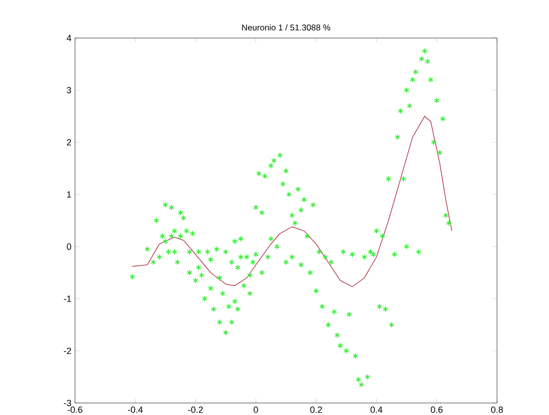  Describe the element at coordinates (436, 409) in the screenshot. I see `x-tick-label: 0.6` at that location.